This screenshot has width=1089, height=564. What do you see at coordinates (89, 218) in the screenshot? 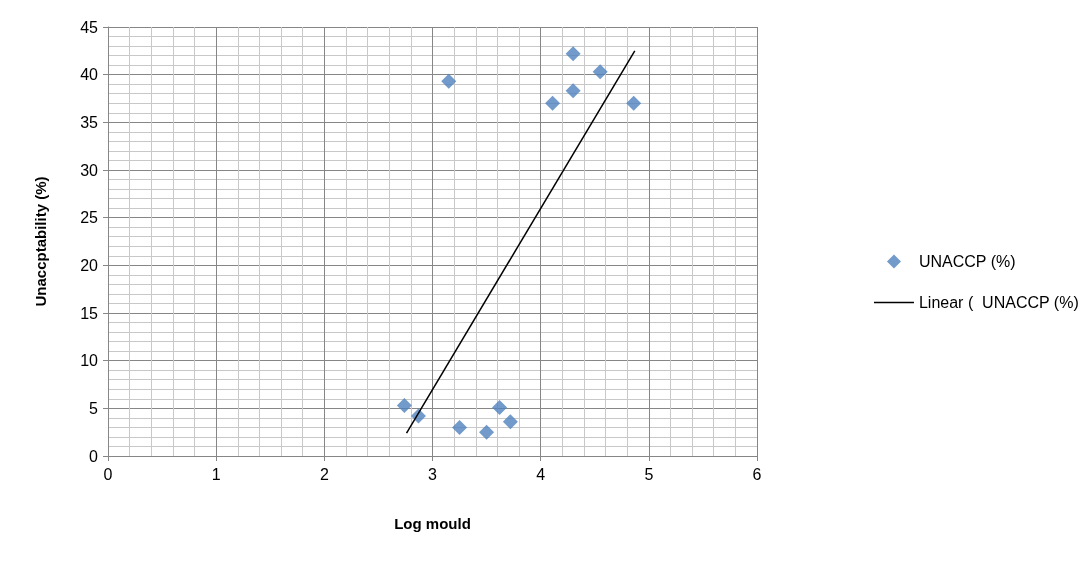
I see `y-tick-label: 25` at bounding box center [89, 218].